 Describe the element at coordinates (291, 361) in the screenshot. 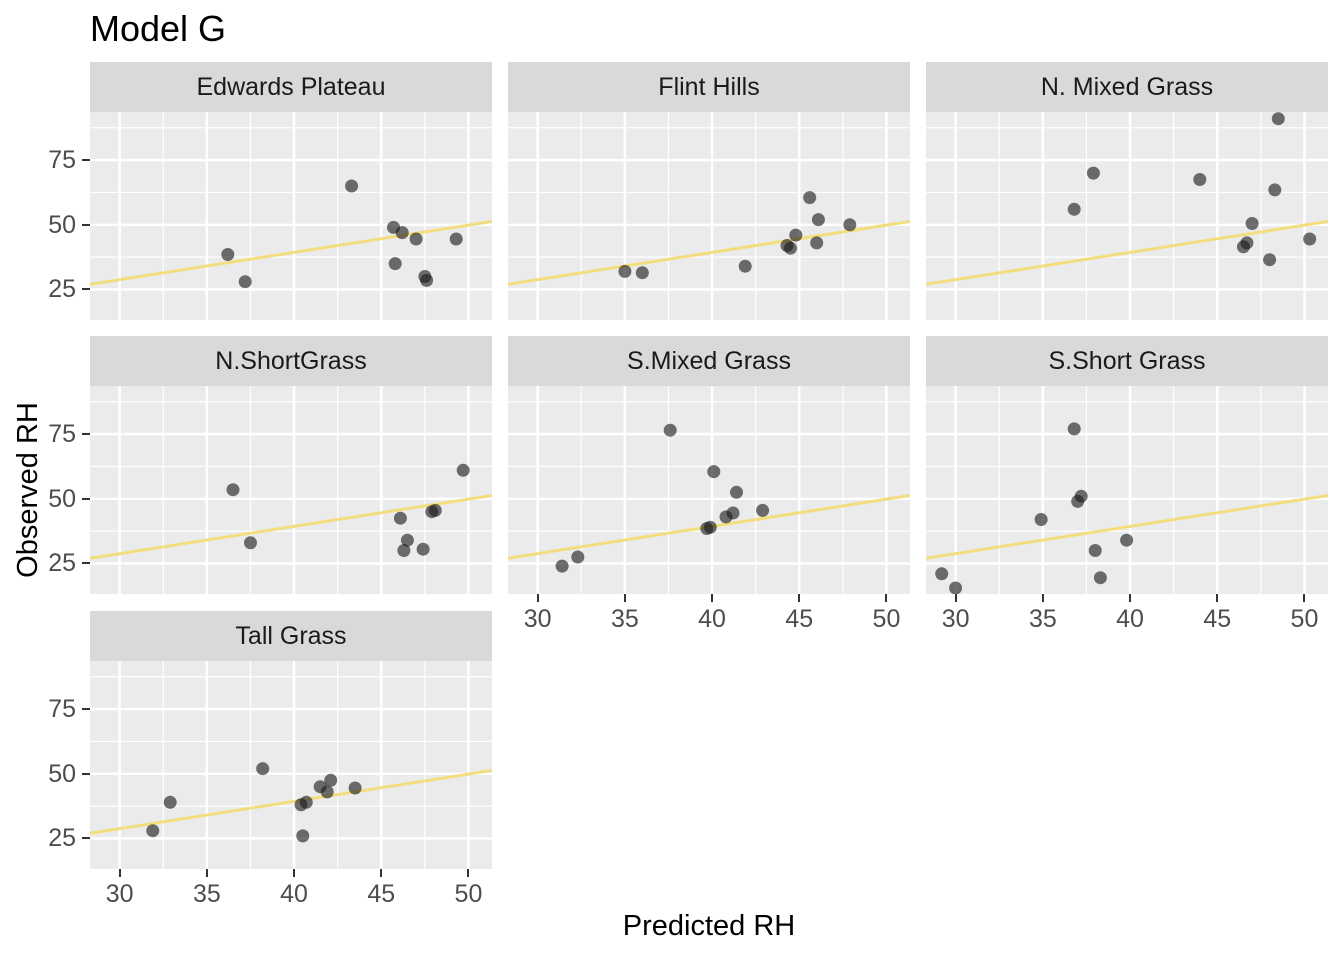

I see `facet-strip-n-shortgrass: N.ShortGrass` at that location.